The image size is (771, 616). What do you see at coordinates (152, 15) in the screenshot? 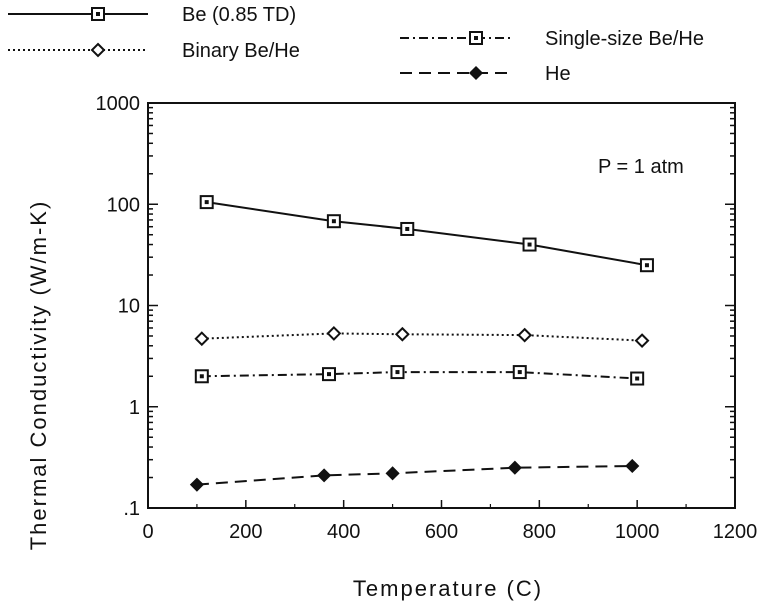
I see `legend-entry: Be (0.85 TD)` at bounding box center [152, 15].